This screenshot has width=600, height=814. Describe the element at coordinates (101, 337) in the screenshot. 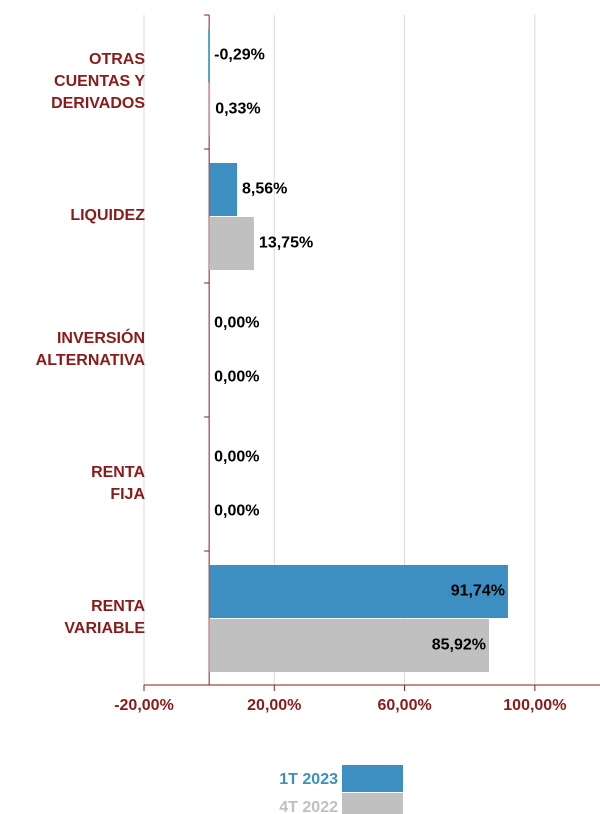

I see `y-tick-label: INVERSIÓN` at that location.